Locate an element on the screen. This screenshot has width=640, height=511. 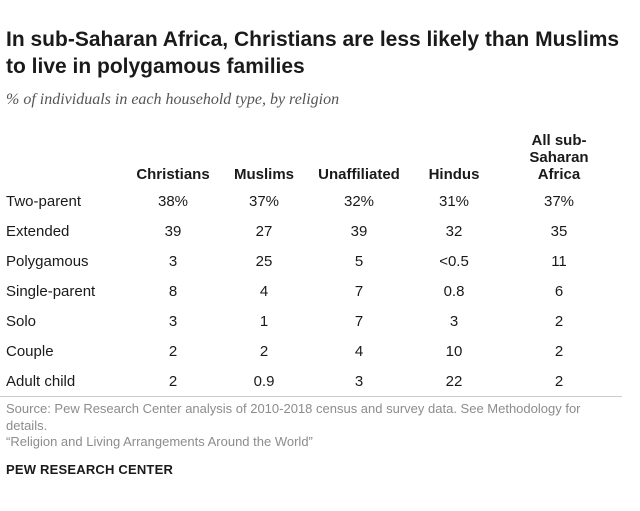
table-cell: <0.5 is located at coordinates (454, 261).